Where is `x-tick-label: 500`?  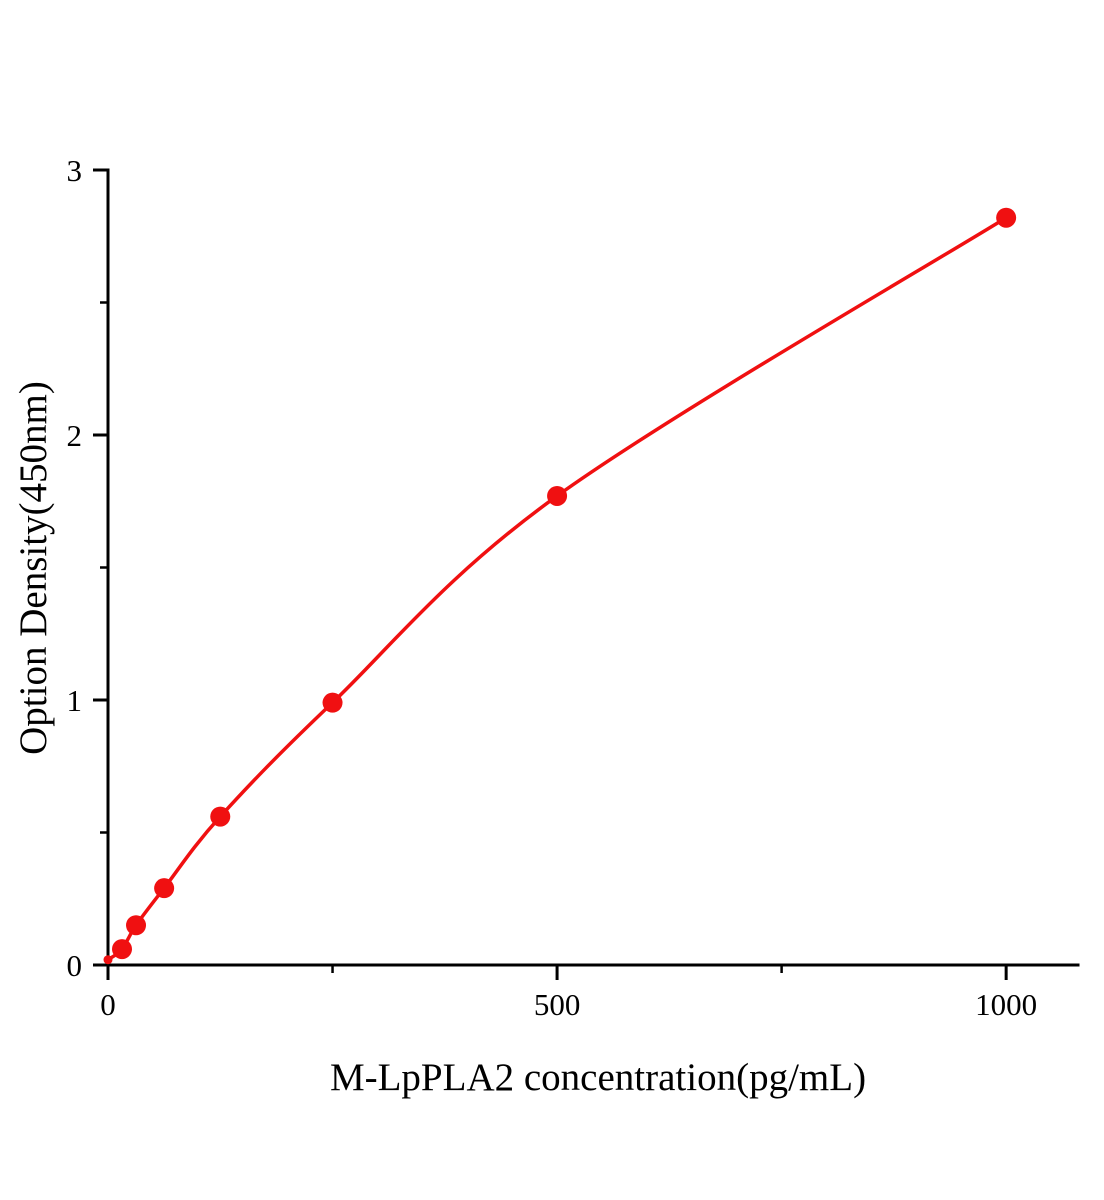 x-tick-label: 500 is located at coordinates (557, 1004).